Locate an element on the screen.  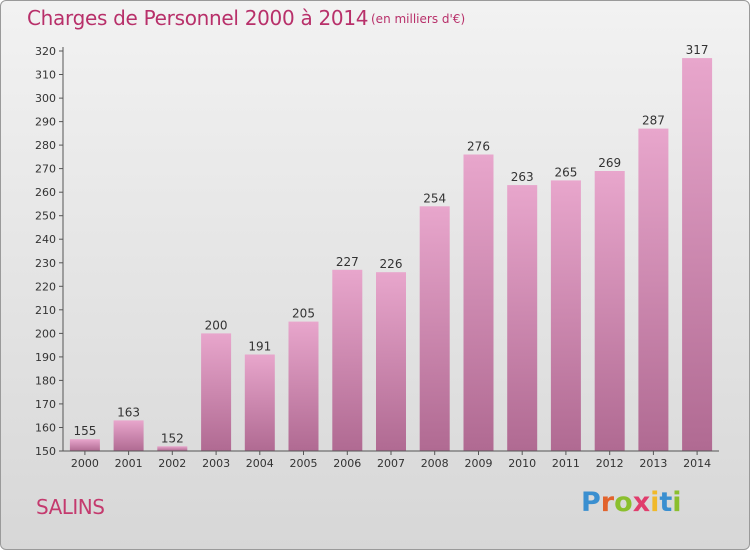
data-label-2009: 276 is located at coordinates (478, 147).